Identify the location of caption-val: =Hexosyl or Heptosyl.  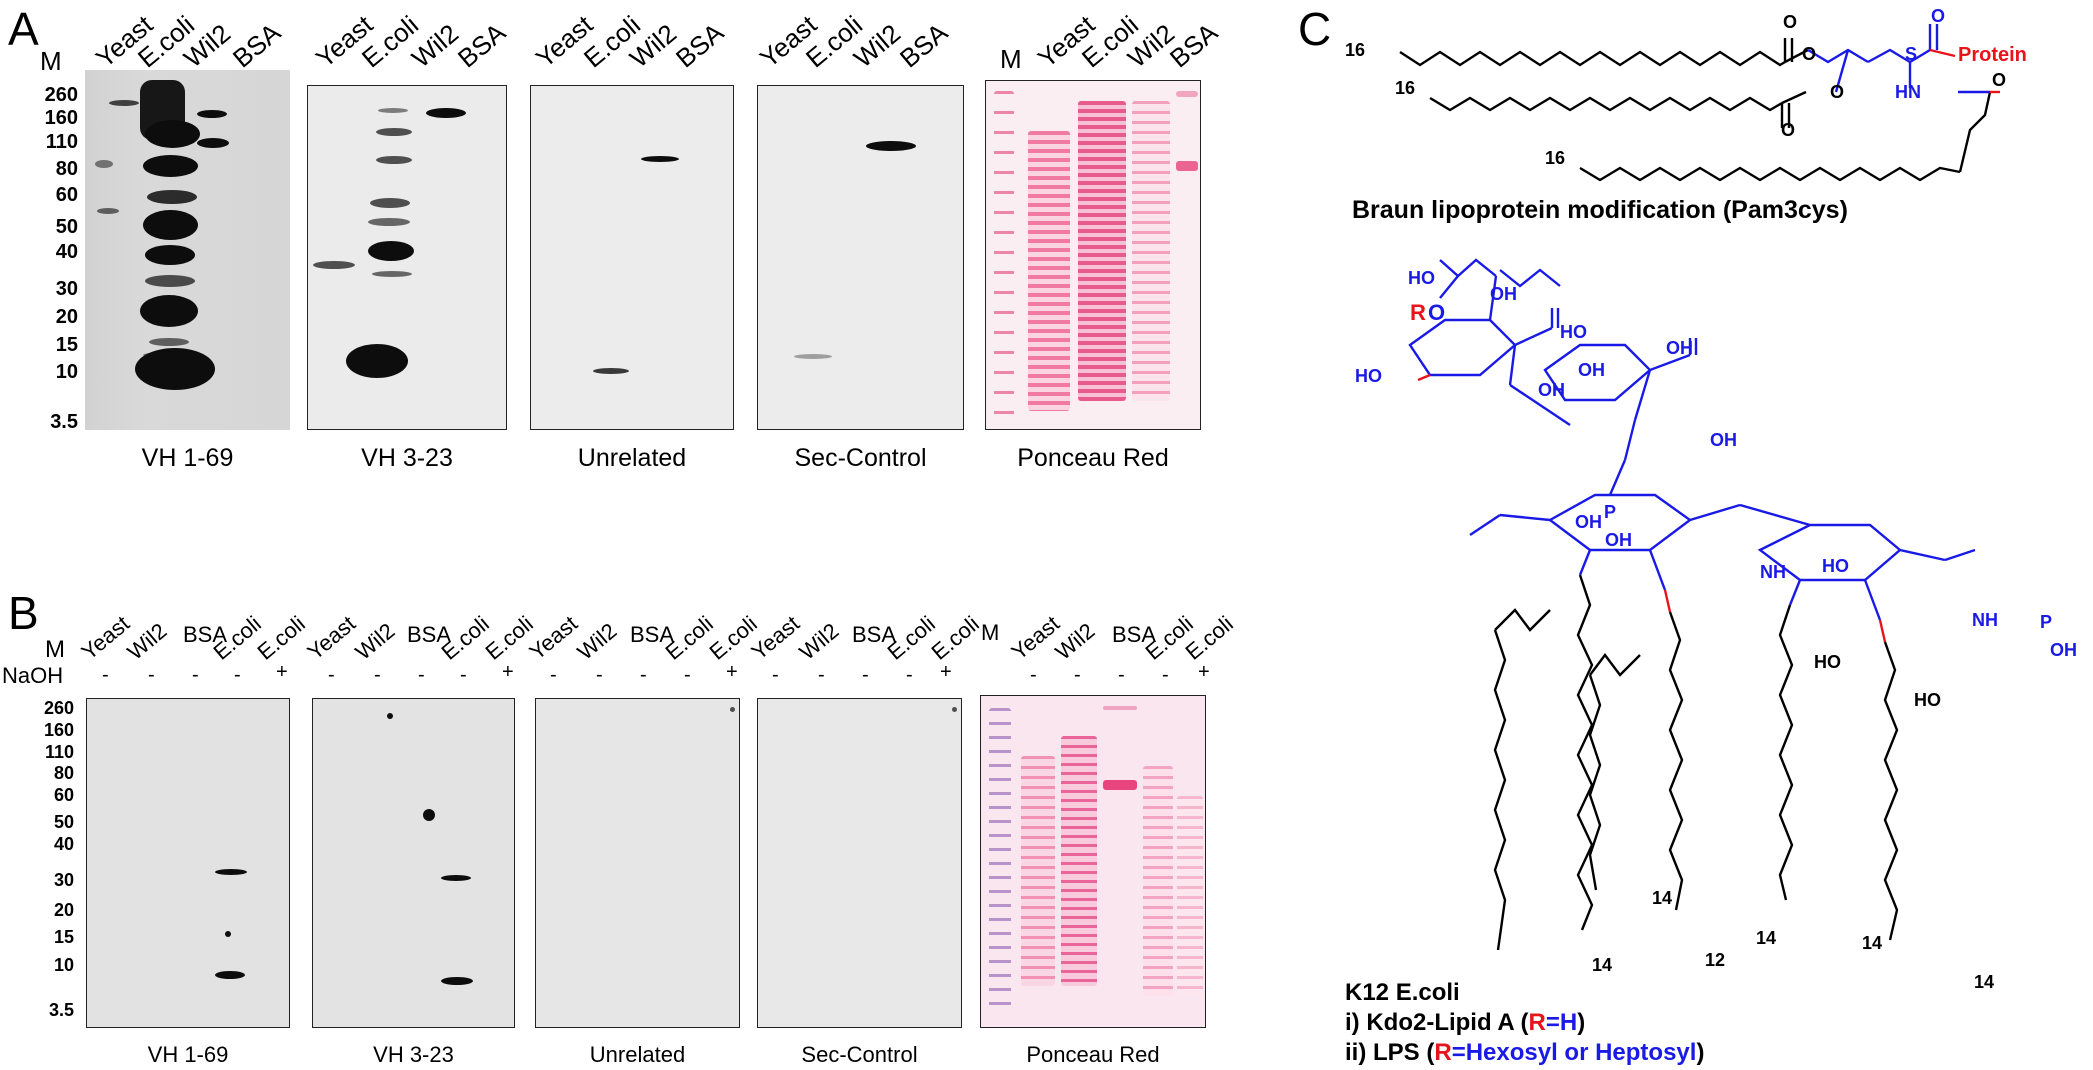
(1574, 1052).